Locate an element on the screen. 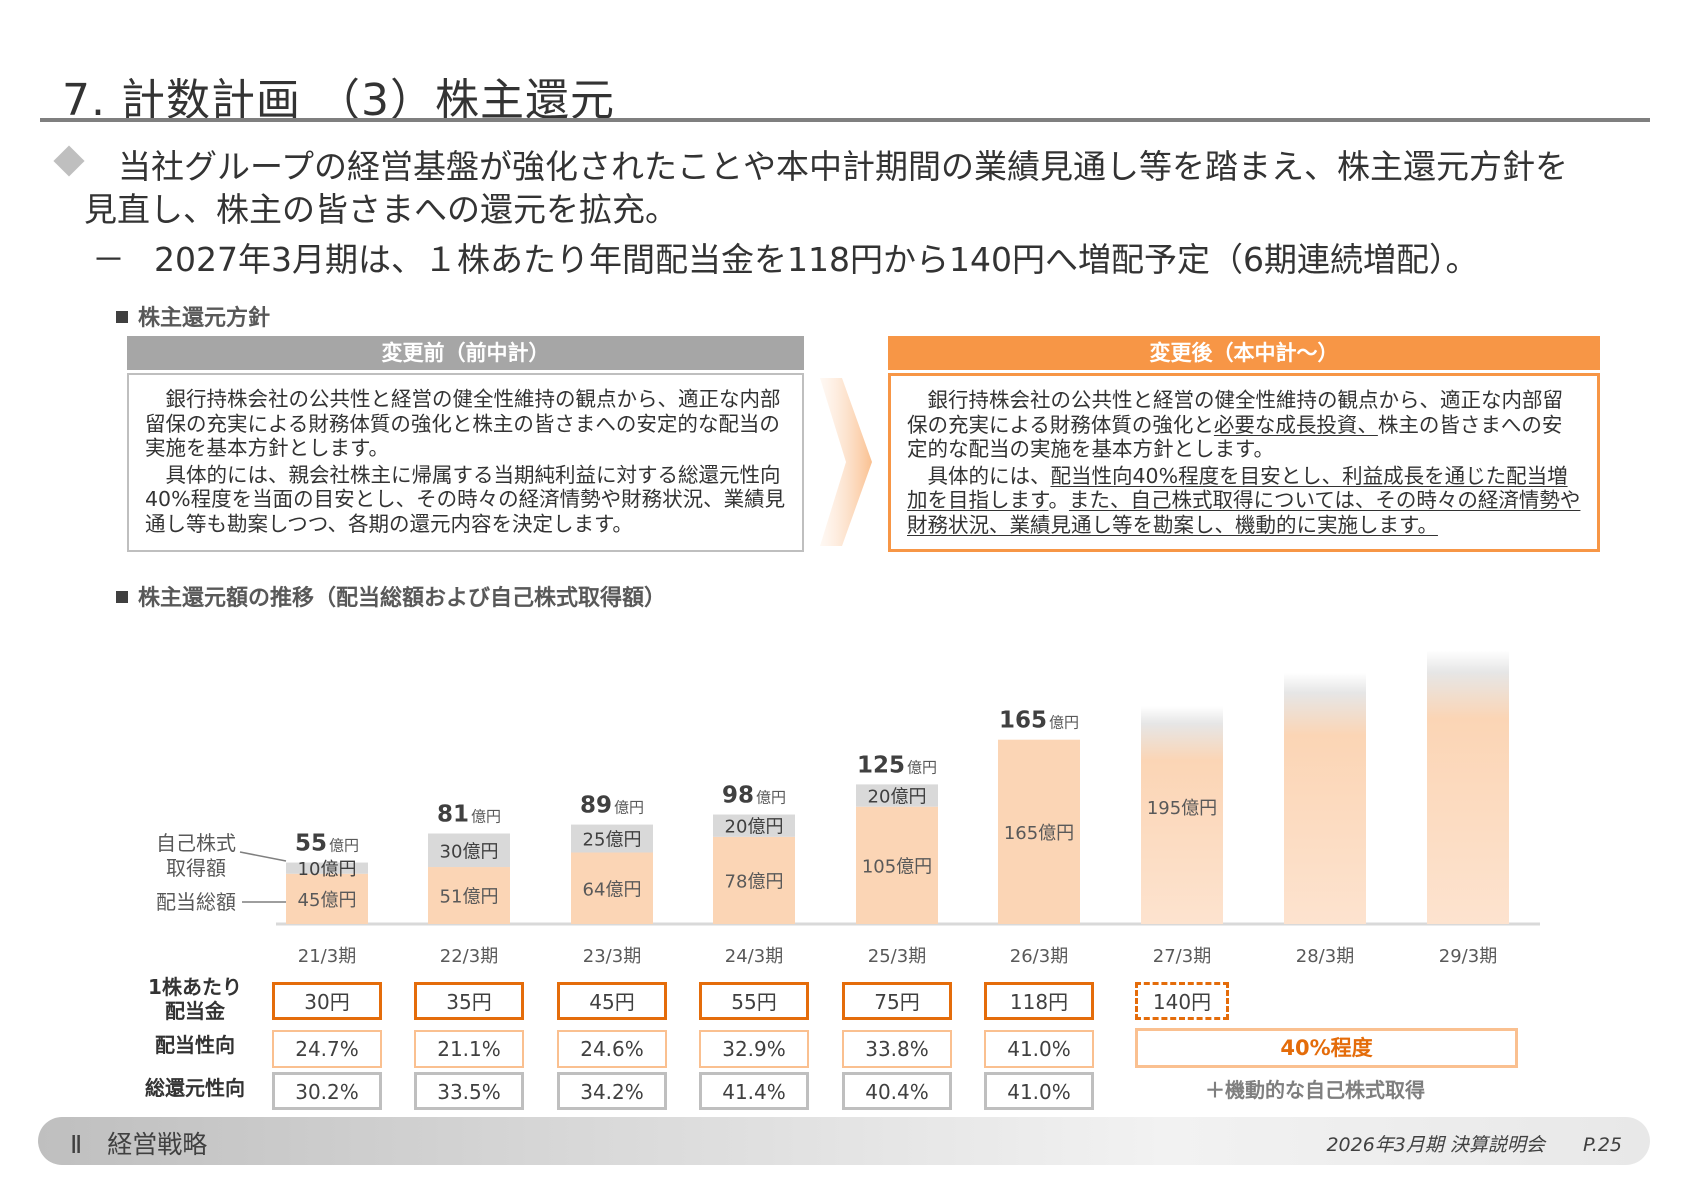  total-return-cell: 30.2% is located at coordinates (327, 1091).